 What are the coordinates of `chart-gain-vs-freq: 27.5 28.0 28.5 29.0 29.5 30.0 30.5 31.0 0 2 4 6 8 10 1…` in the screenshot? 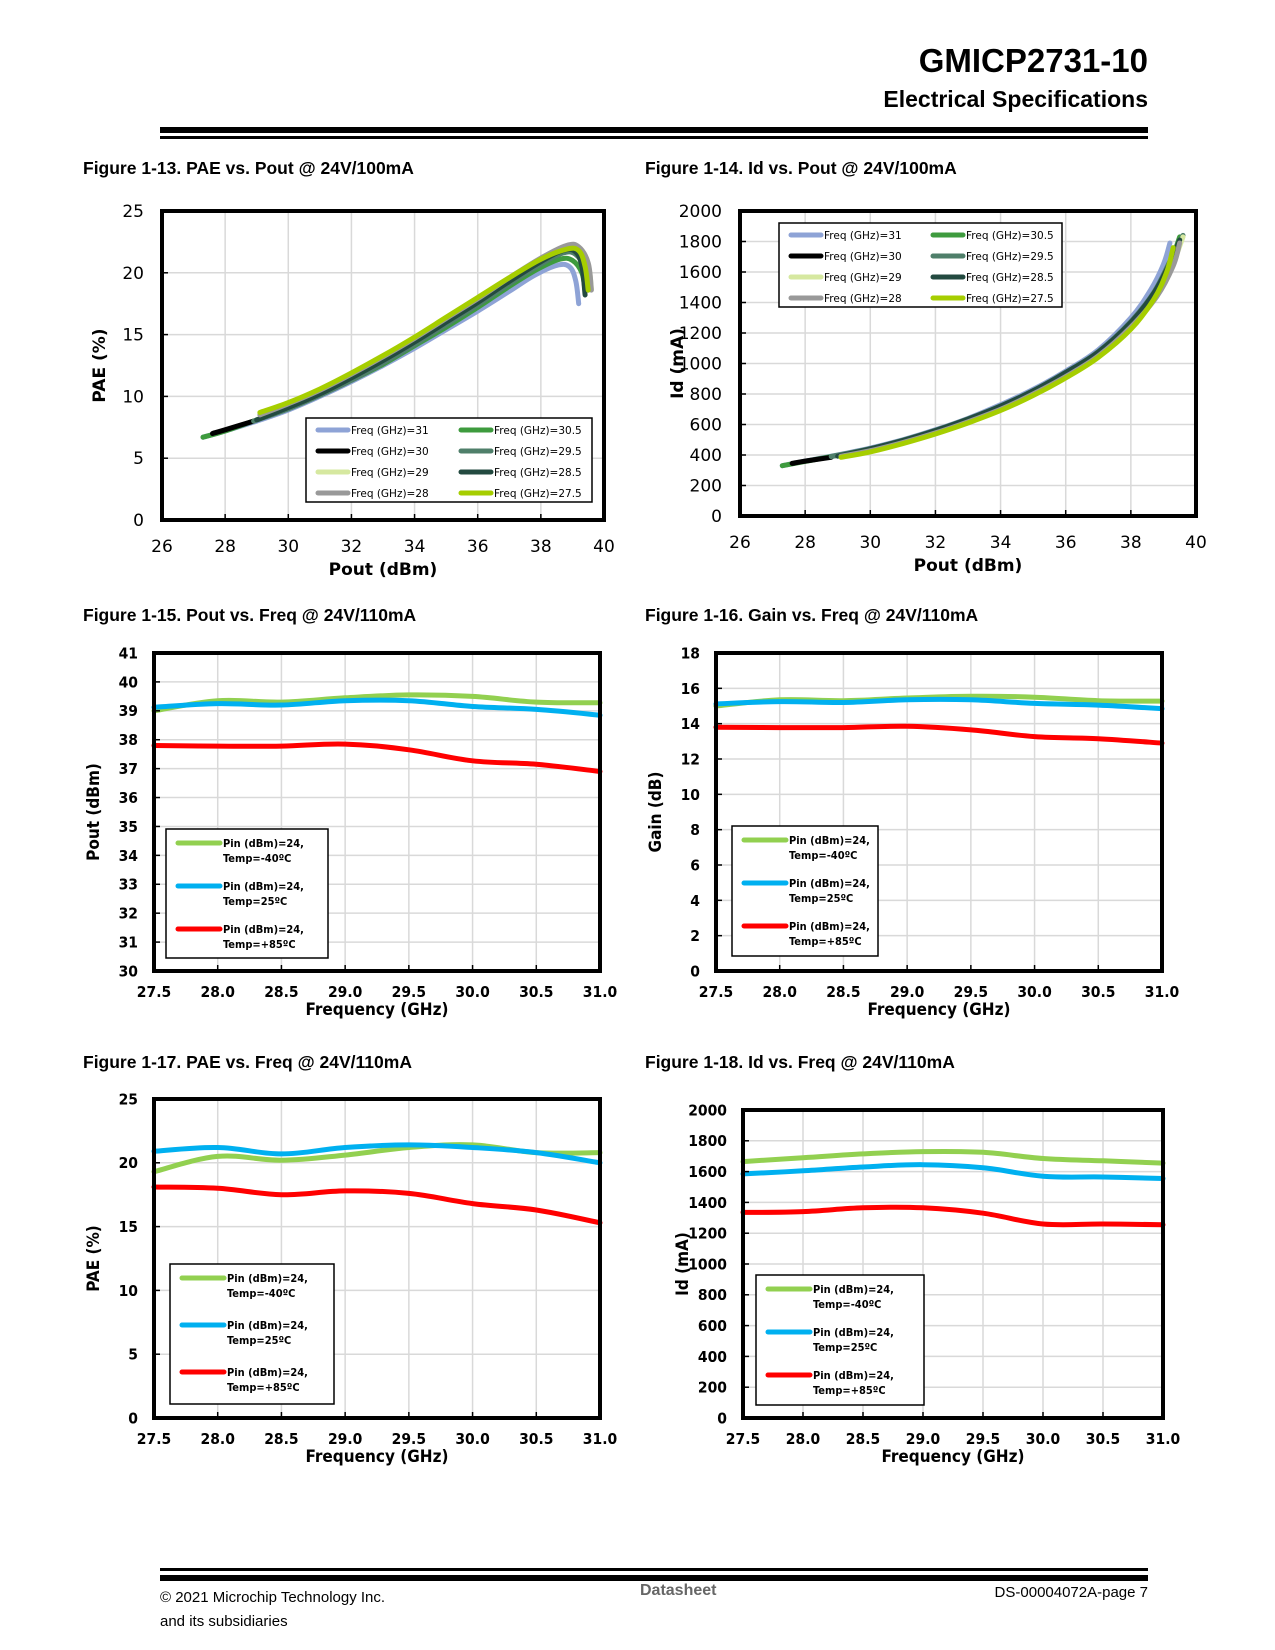 It's located at (920, 837).